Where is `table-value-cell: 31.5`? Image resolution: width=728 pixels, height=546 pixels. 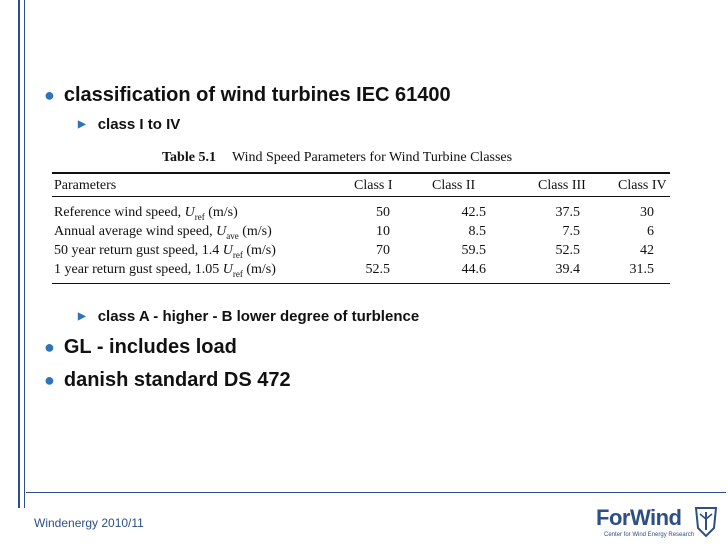 table-value-cell: 31.5 is located at coordinates (642, 269).